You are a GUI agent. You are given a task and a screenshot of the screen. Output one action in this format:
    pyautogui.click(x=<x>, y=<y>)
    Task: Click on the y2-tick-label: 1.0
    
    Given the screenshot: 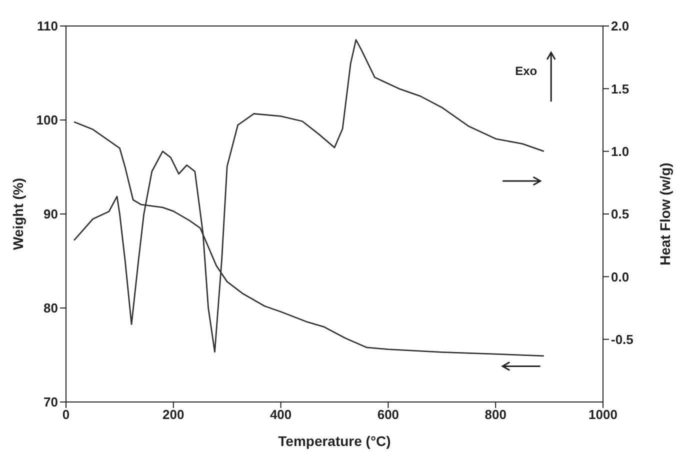 What is the action you would take?
    pyautogui.click(x=620, y=151)
    